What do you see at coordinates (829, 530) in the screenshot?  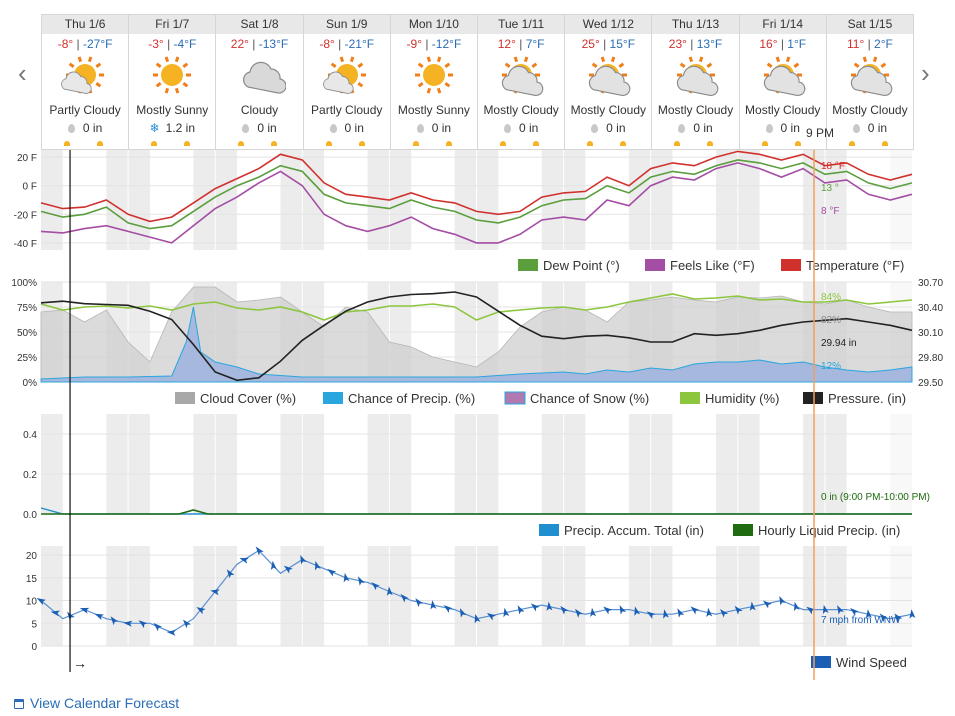 I see `legend-label: Hourly Liquid Precip. (in)` at bounding box center [829, 530].